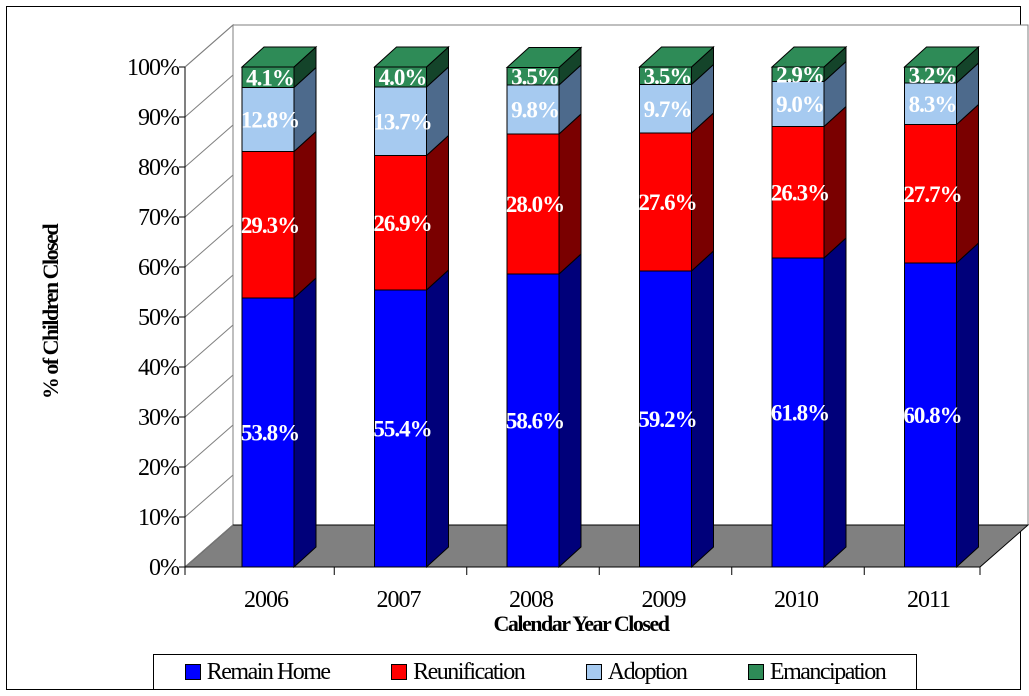 This screenshot has width=1029, height=696. What do you see at coordinates (531, 600) in the screenshot?
I see `x-tick-label: 2008` at bounding box center [531, 600].